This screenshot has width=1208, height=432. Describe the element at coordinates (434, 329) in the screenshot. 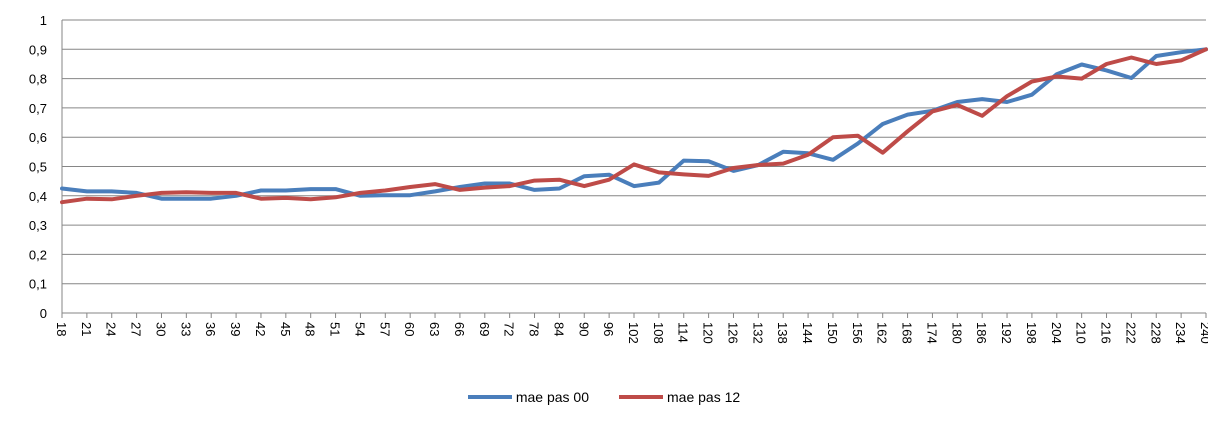

I see `x-tick-label: 63` at that location.